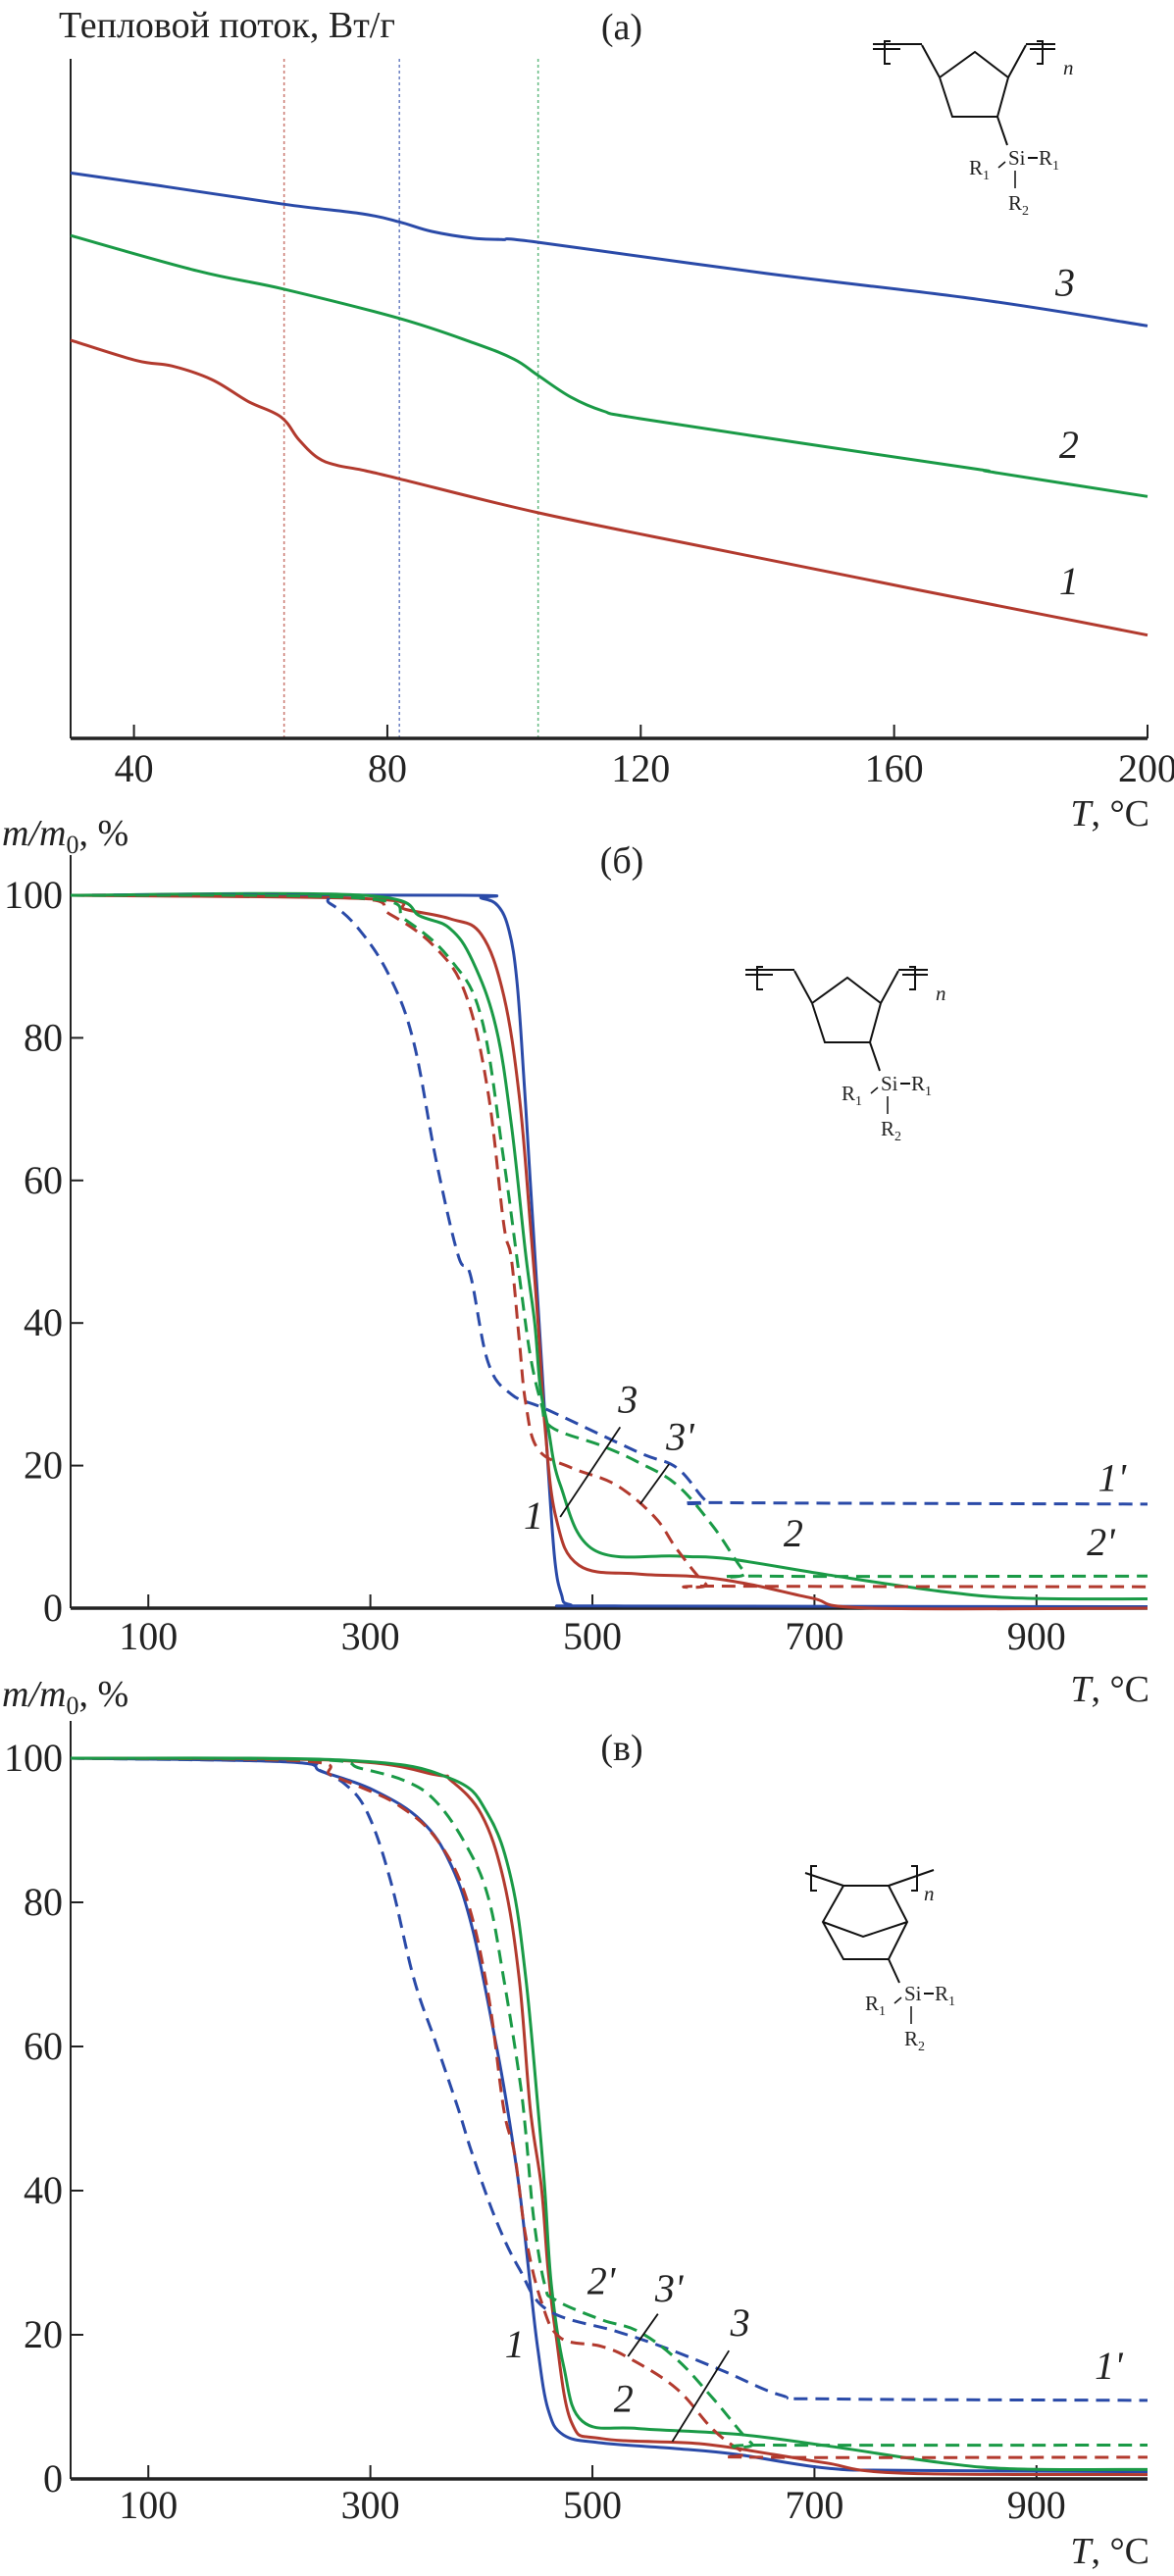  What do you see at coordinates (387, 768) in the screenshot?
I see `x-tick-label: 80` at bounding box center [387, 768].